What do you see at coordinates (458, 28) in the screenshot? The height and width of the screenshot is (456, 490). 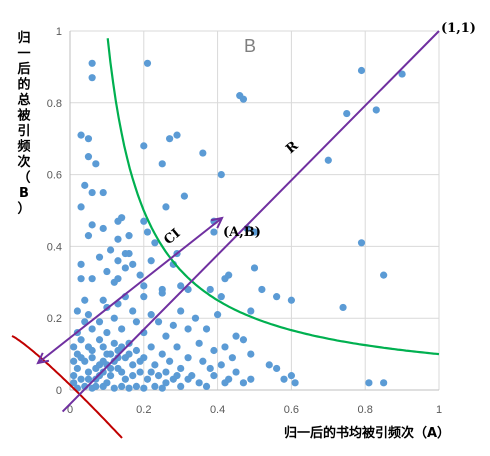 I see `corner-label: (1,1)` at bounding box center [458, 28].